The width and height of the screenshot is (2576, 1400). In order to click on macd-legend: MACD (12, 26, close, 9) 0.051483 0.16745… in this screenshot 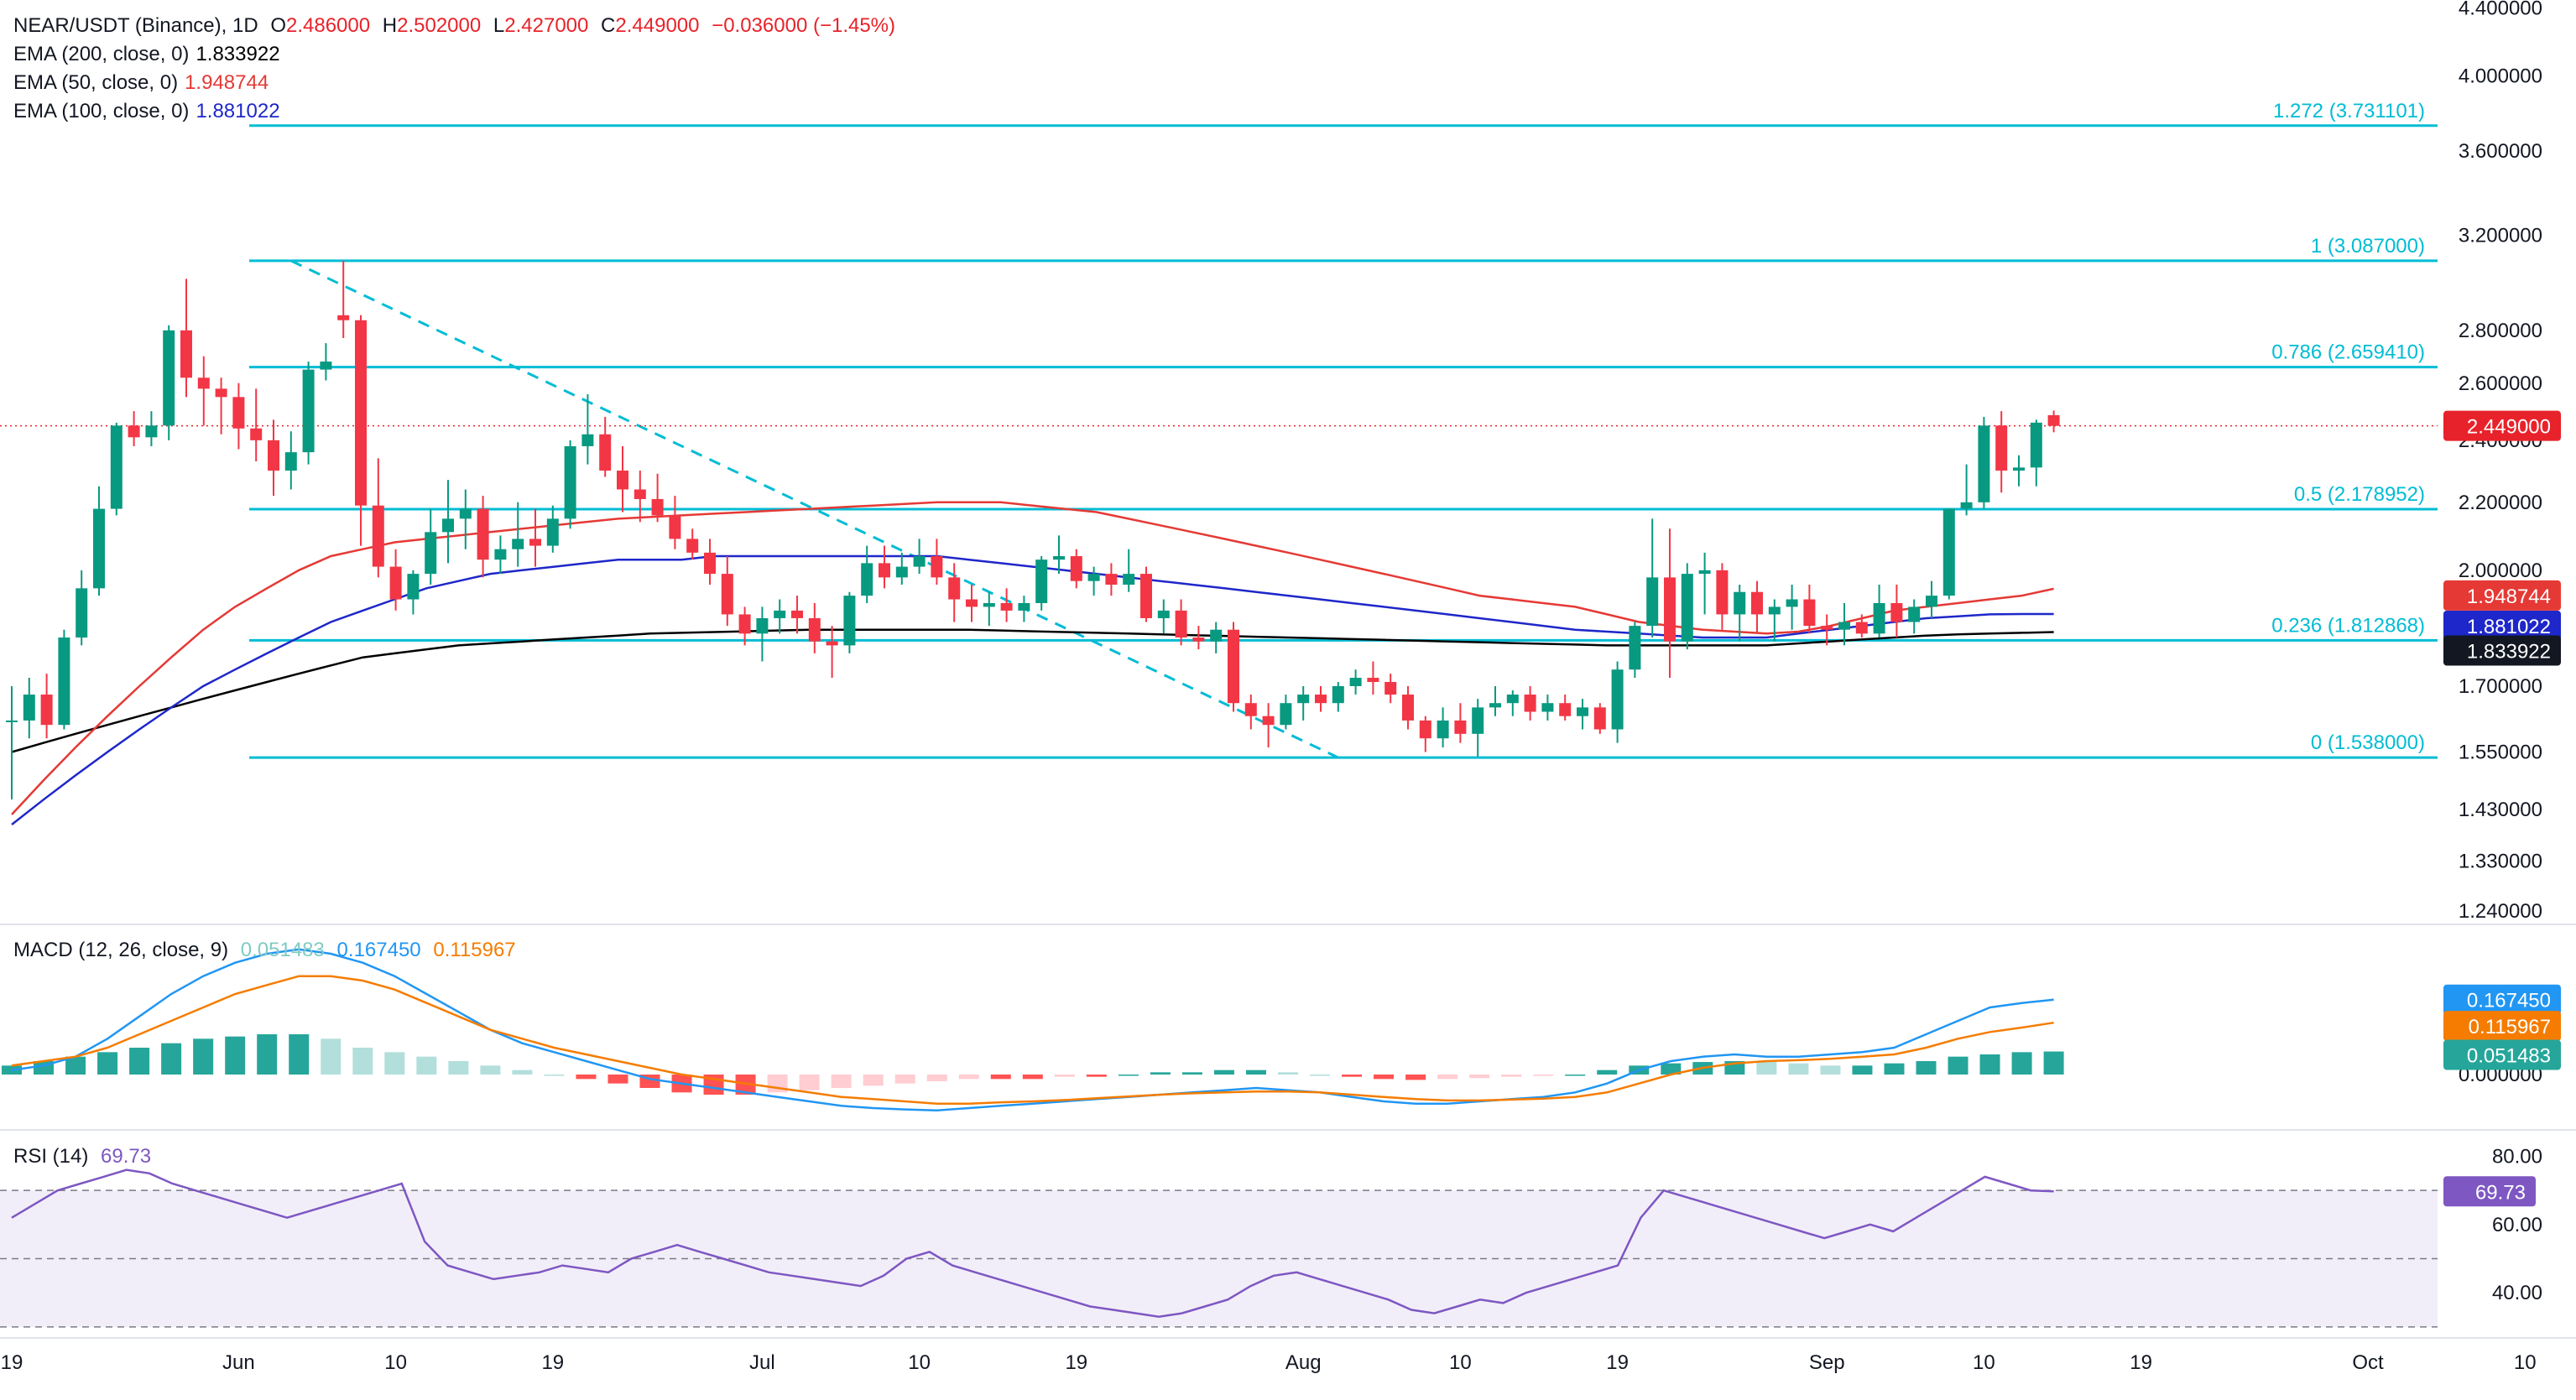, I will do `click(268, 951)`.